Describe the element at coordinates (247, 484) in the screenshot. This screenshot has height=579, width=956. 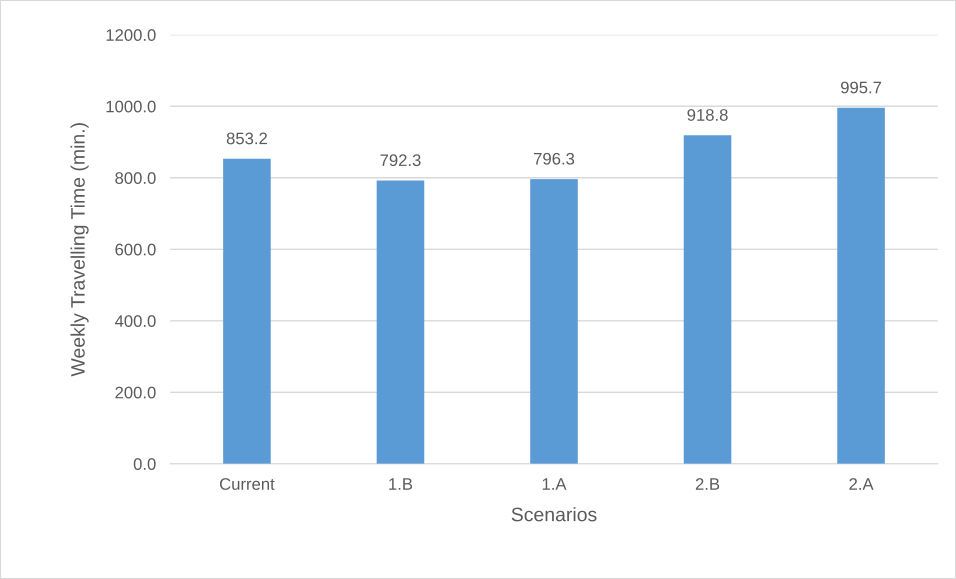
I see `x-tick-label: Current` at that location.